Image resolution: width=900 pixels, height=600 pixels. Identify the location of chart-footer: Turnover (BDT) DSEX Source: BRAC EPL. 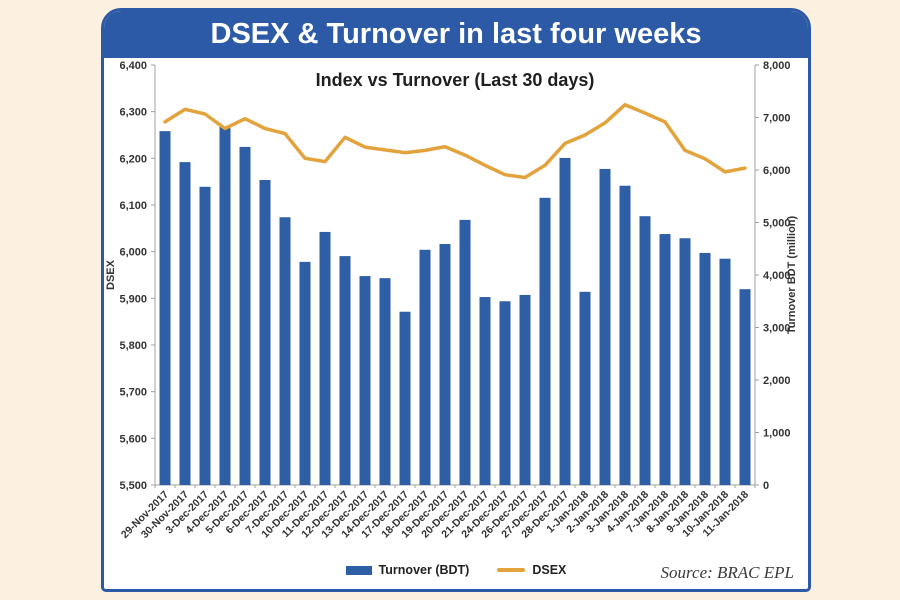
(456, 566).